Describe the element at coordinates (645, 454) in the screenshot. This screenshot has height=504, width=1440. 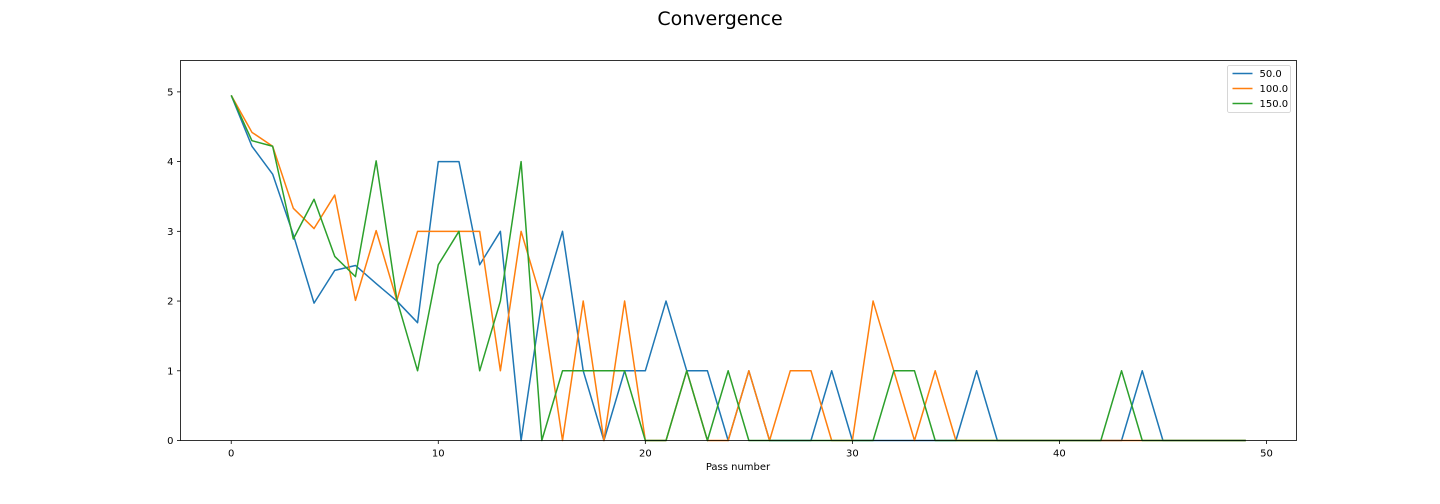
I see `x-tick-label: 20` at that location.